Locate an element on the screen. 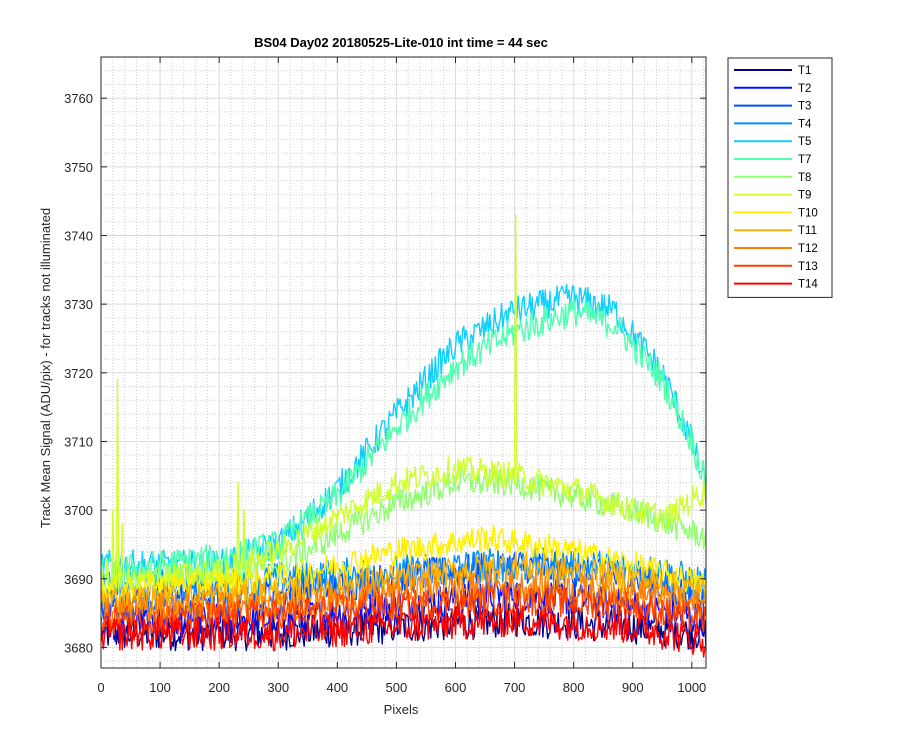 The height and width of the screenshot is (755, 900). y-tick-label: 3730 is located at coordinates (78, 304).